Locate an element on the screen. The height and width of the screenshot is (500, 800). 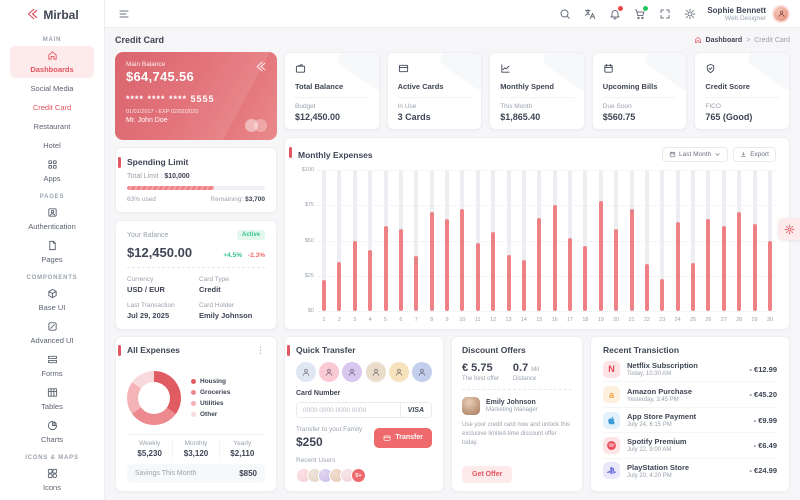
sidebar-item-forms: Forms is located at coordinates (52, 366).